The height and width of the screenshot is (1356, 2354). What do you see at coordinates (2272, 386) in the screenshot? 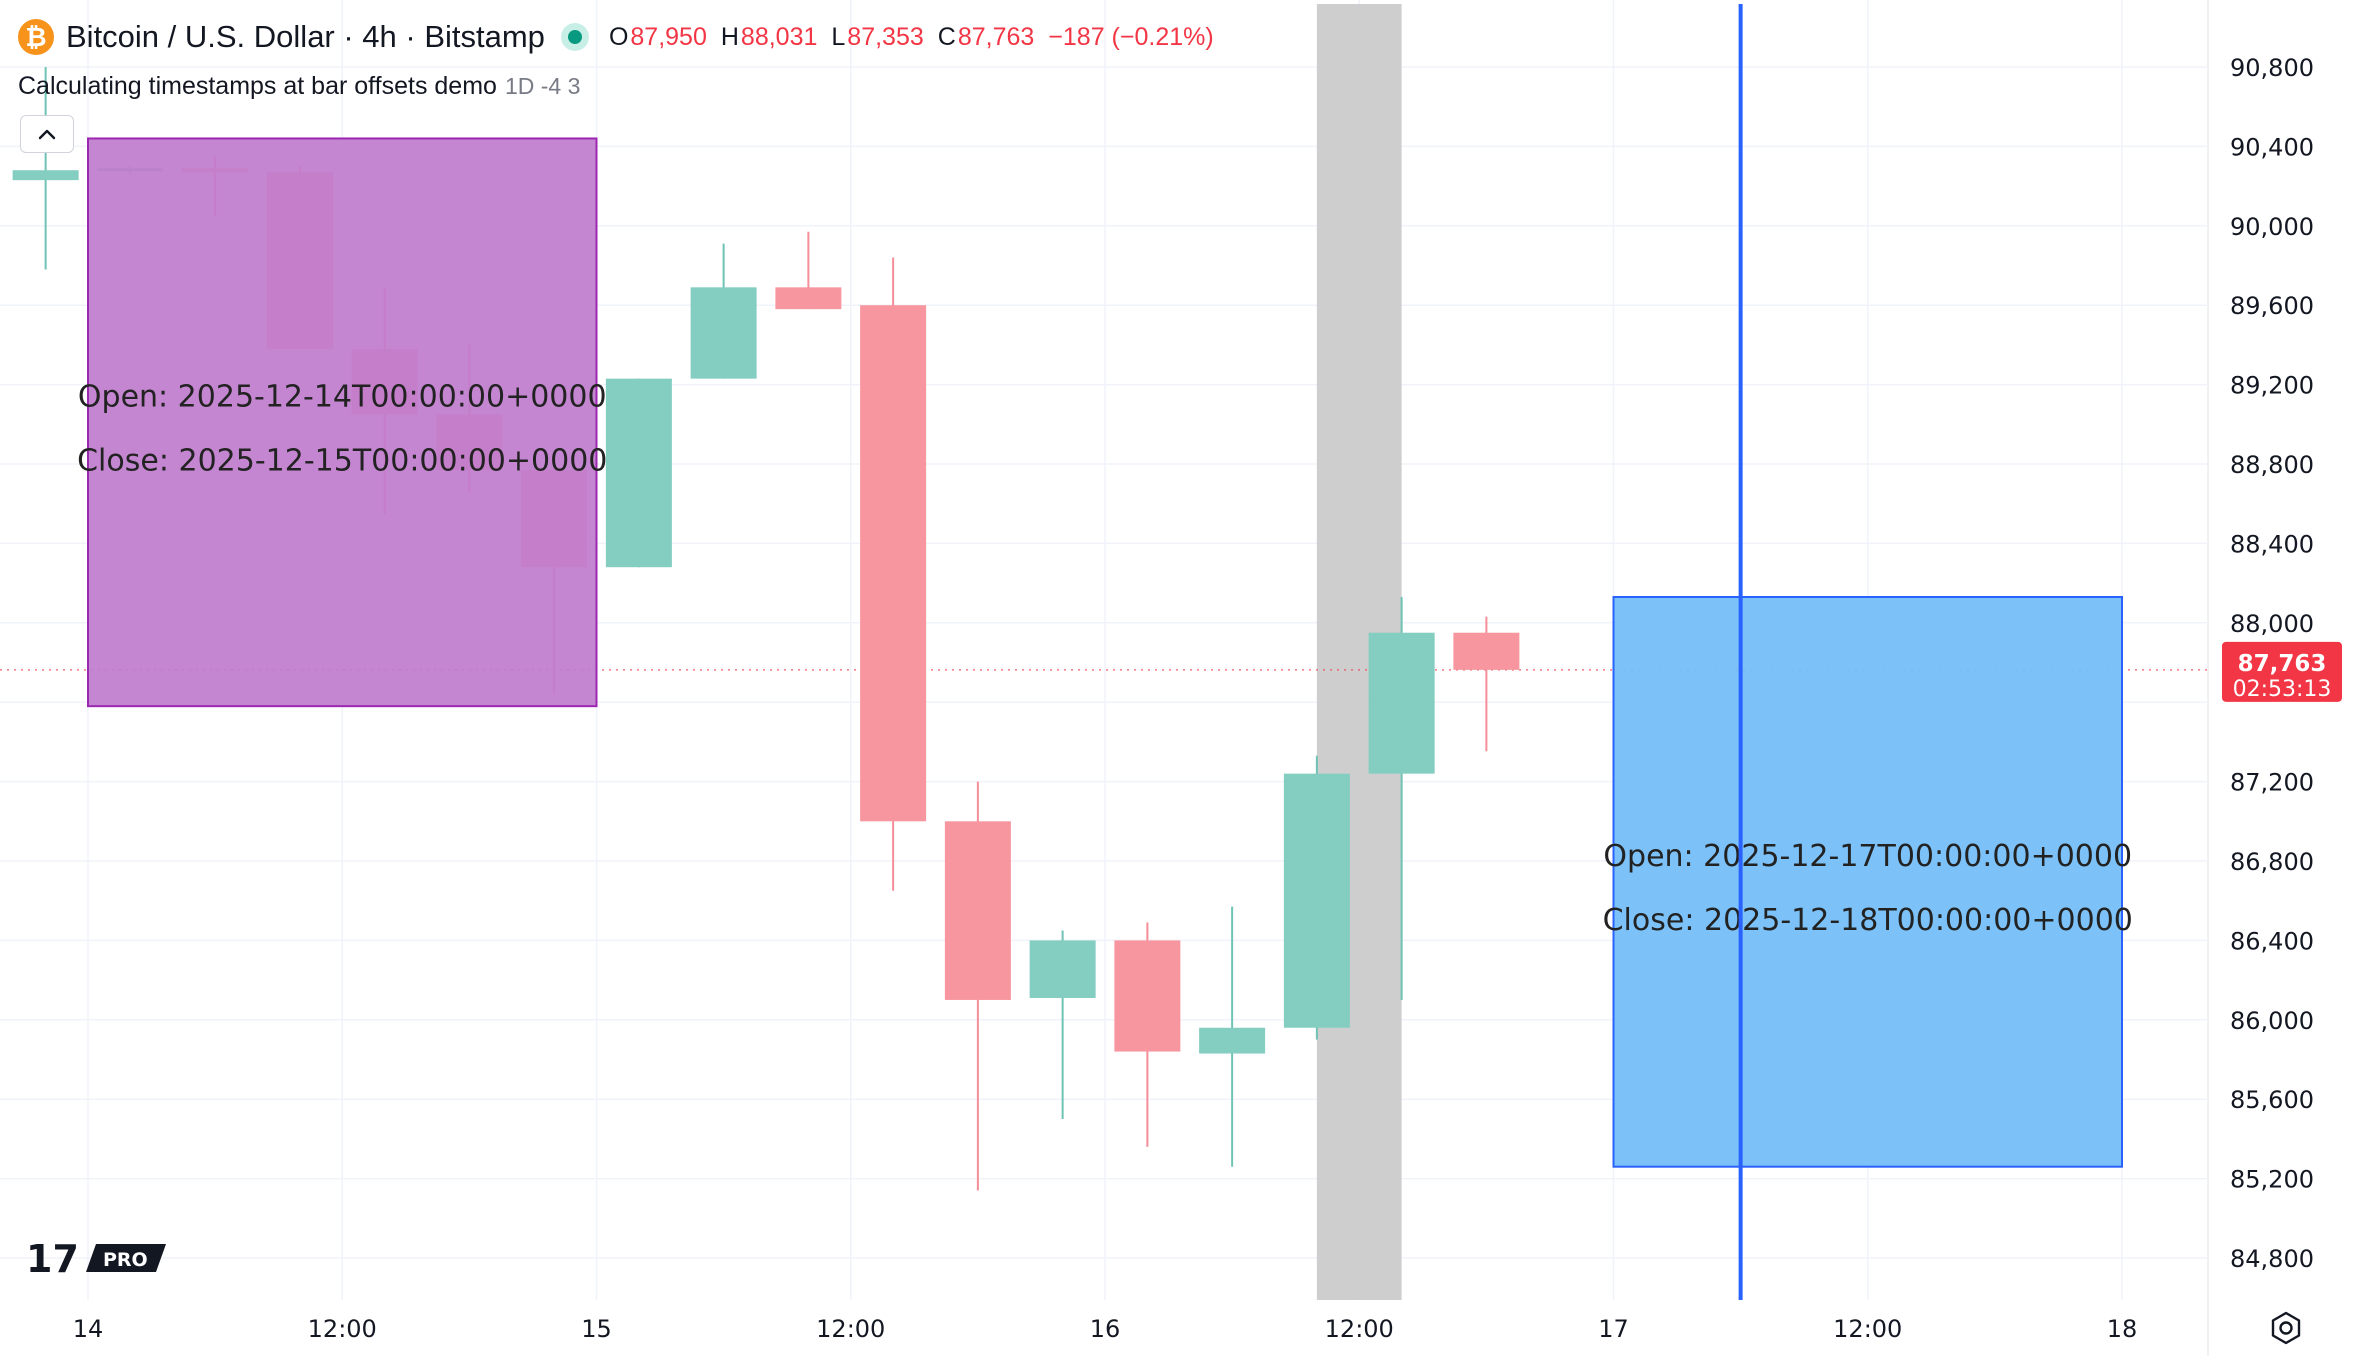
I see `y-tick-label: 89,200` at bounding box center [2272, 386].